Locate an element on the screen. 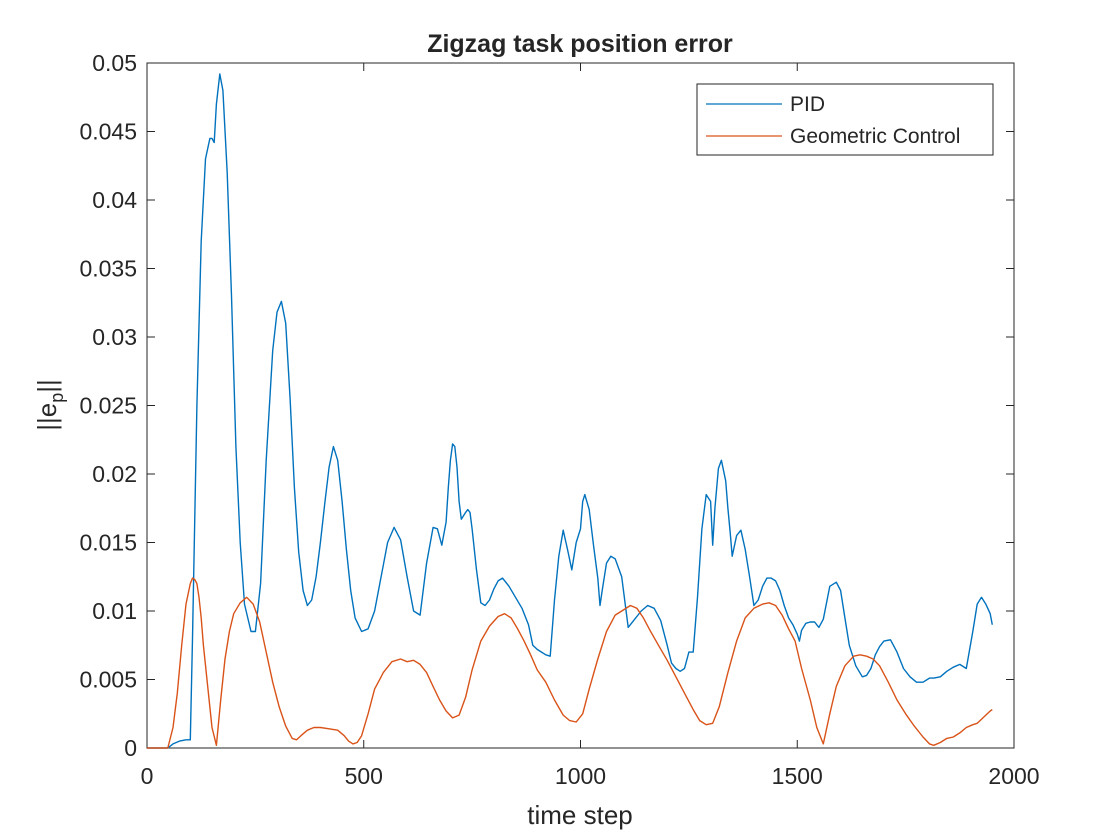 The width and height of the screenshot is (1120, 840). legend-label-pid: PID is located at coordinates (807, 104).